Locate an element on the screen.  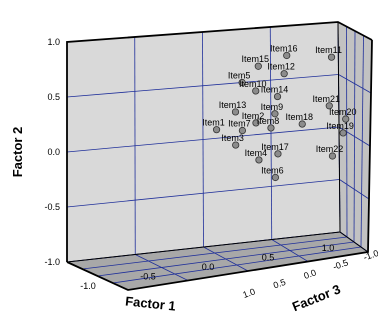
point-label: Item13 is located at coordinates (233, 105).